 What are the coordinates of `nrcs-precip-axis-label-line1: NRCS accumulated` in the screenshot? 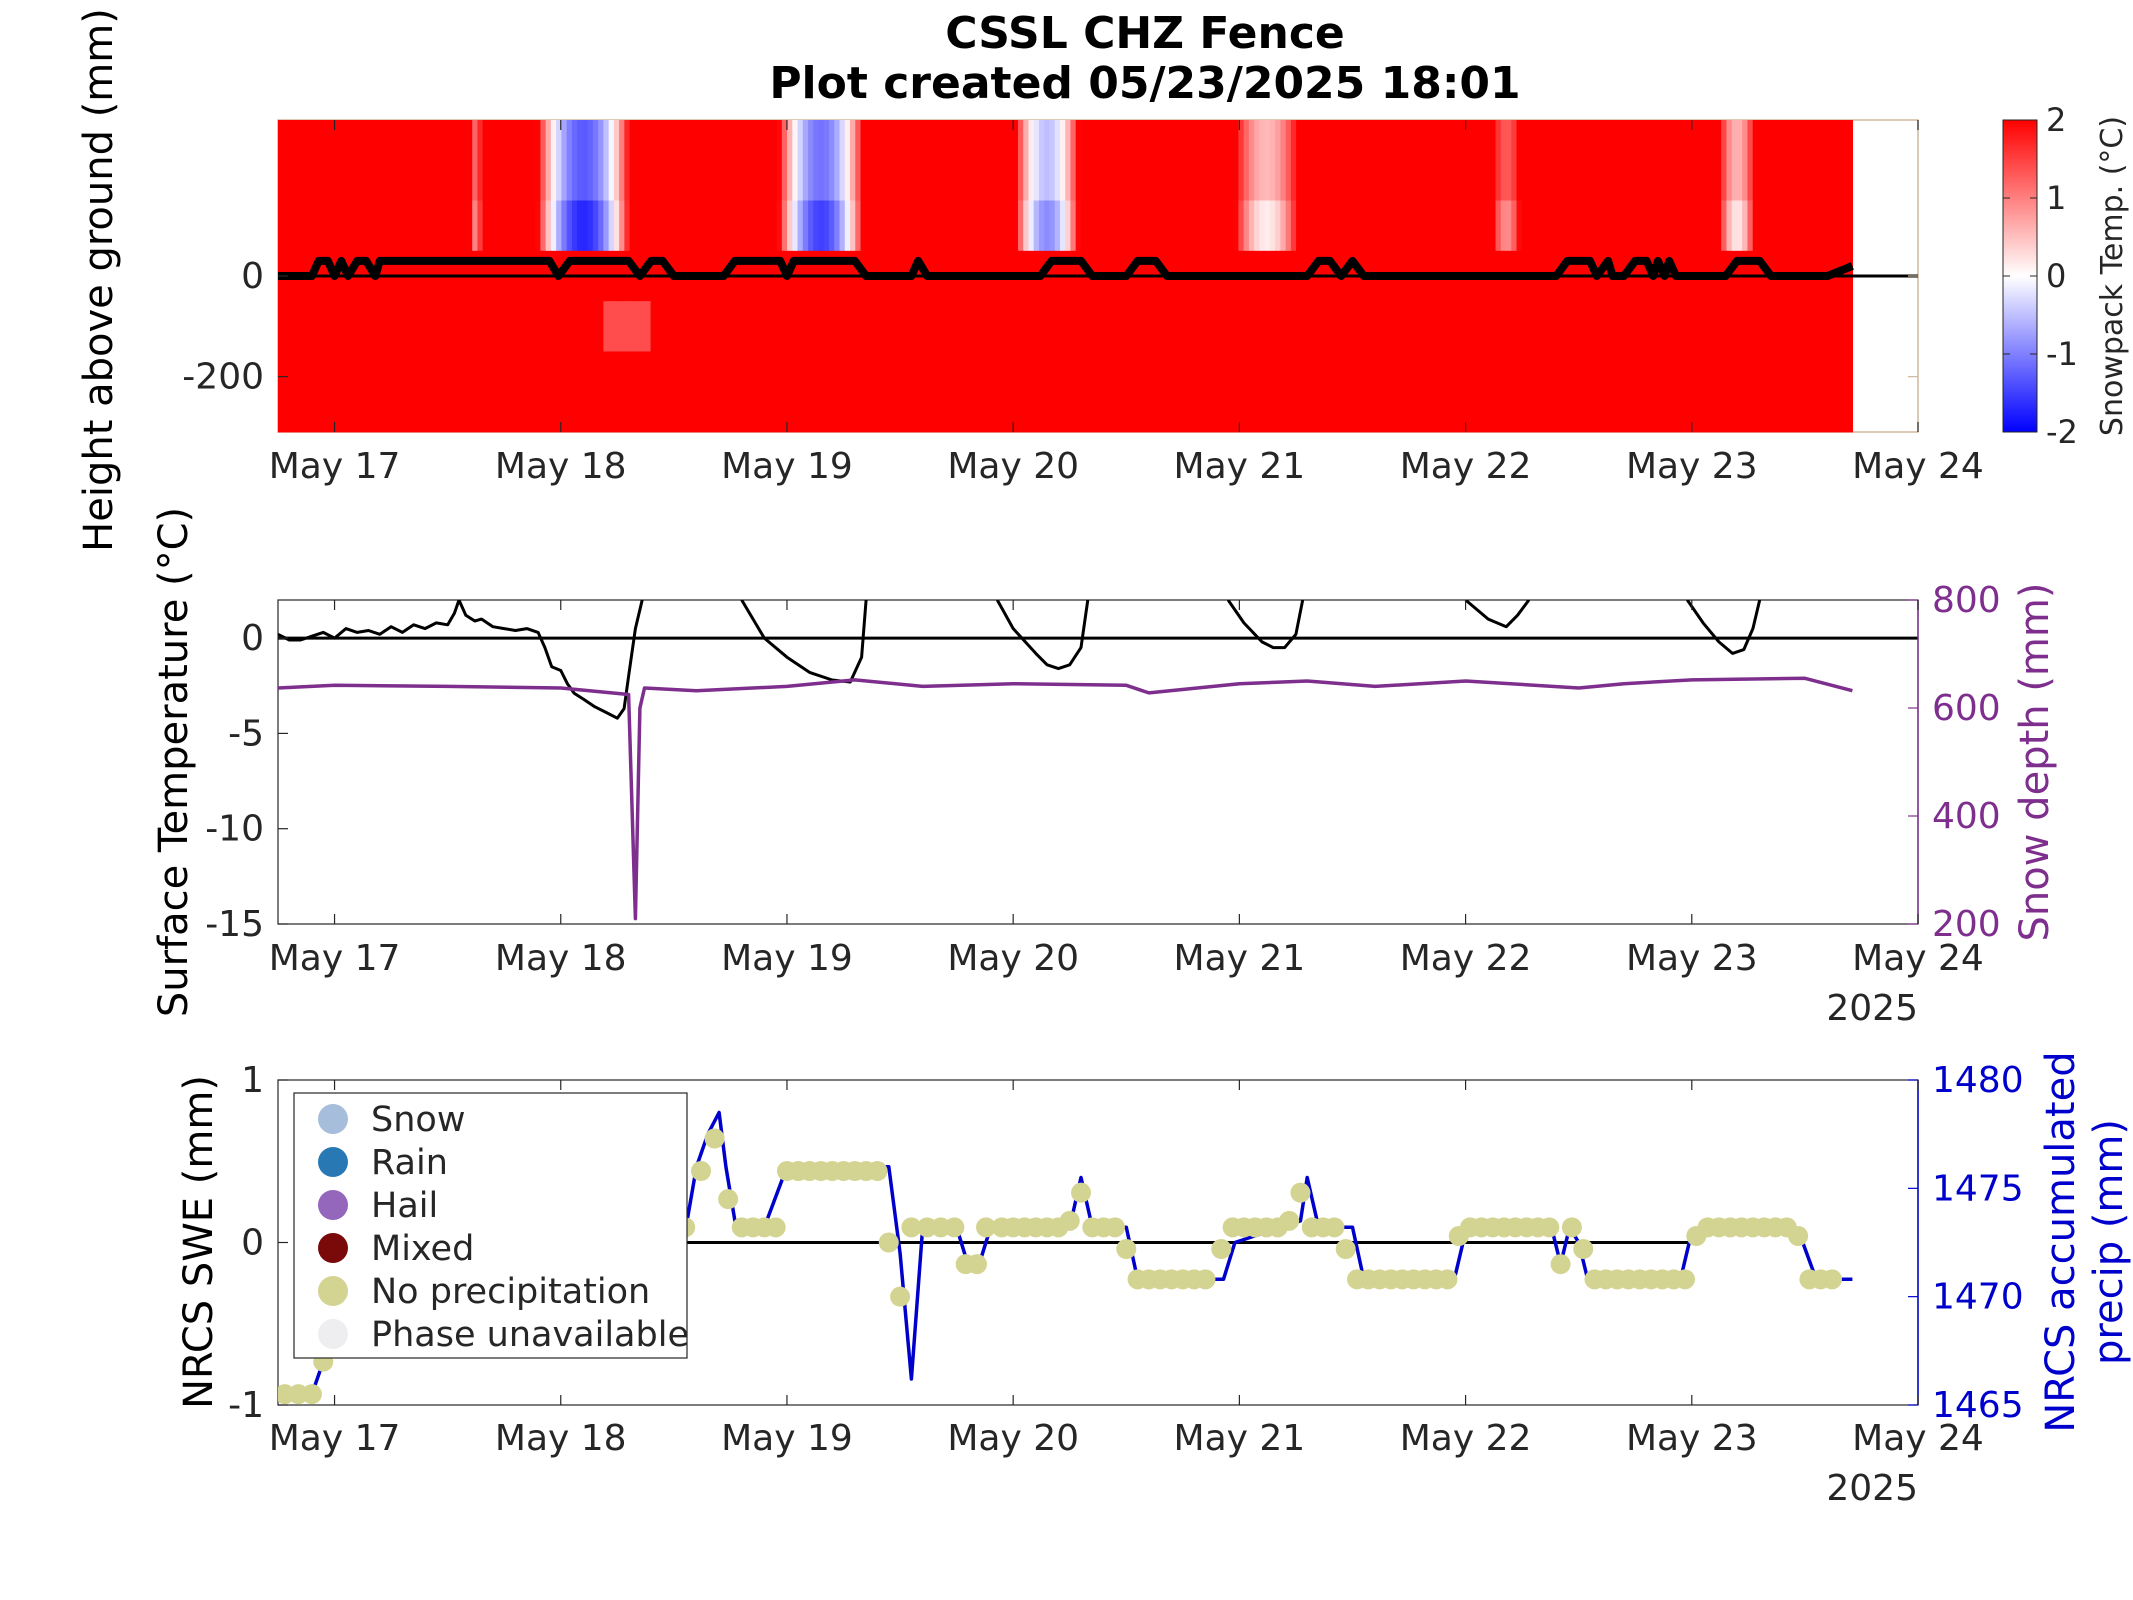 It's located at (2061, 1241).